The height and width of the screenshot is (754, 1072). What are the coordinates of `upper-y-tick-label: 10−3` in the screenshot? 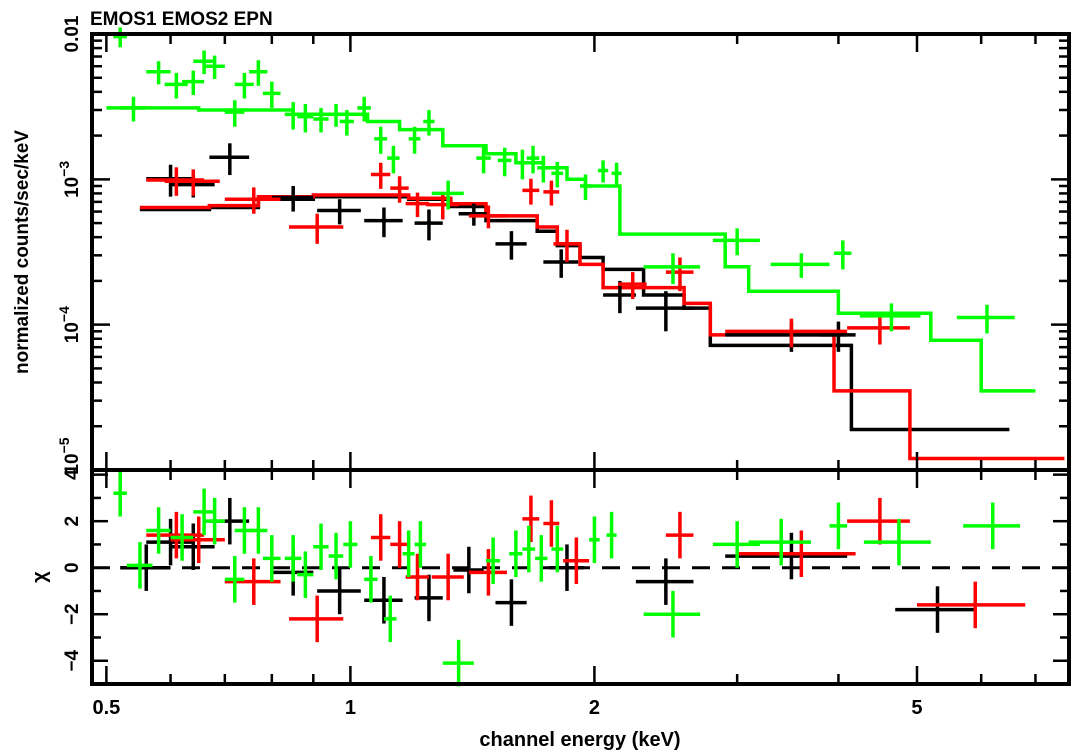 It's located at (69, 179).